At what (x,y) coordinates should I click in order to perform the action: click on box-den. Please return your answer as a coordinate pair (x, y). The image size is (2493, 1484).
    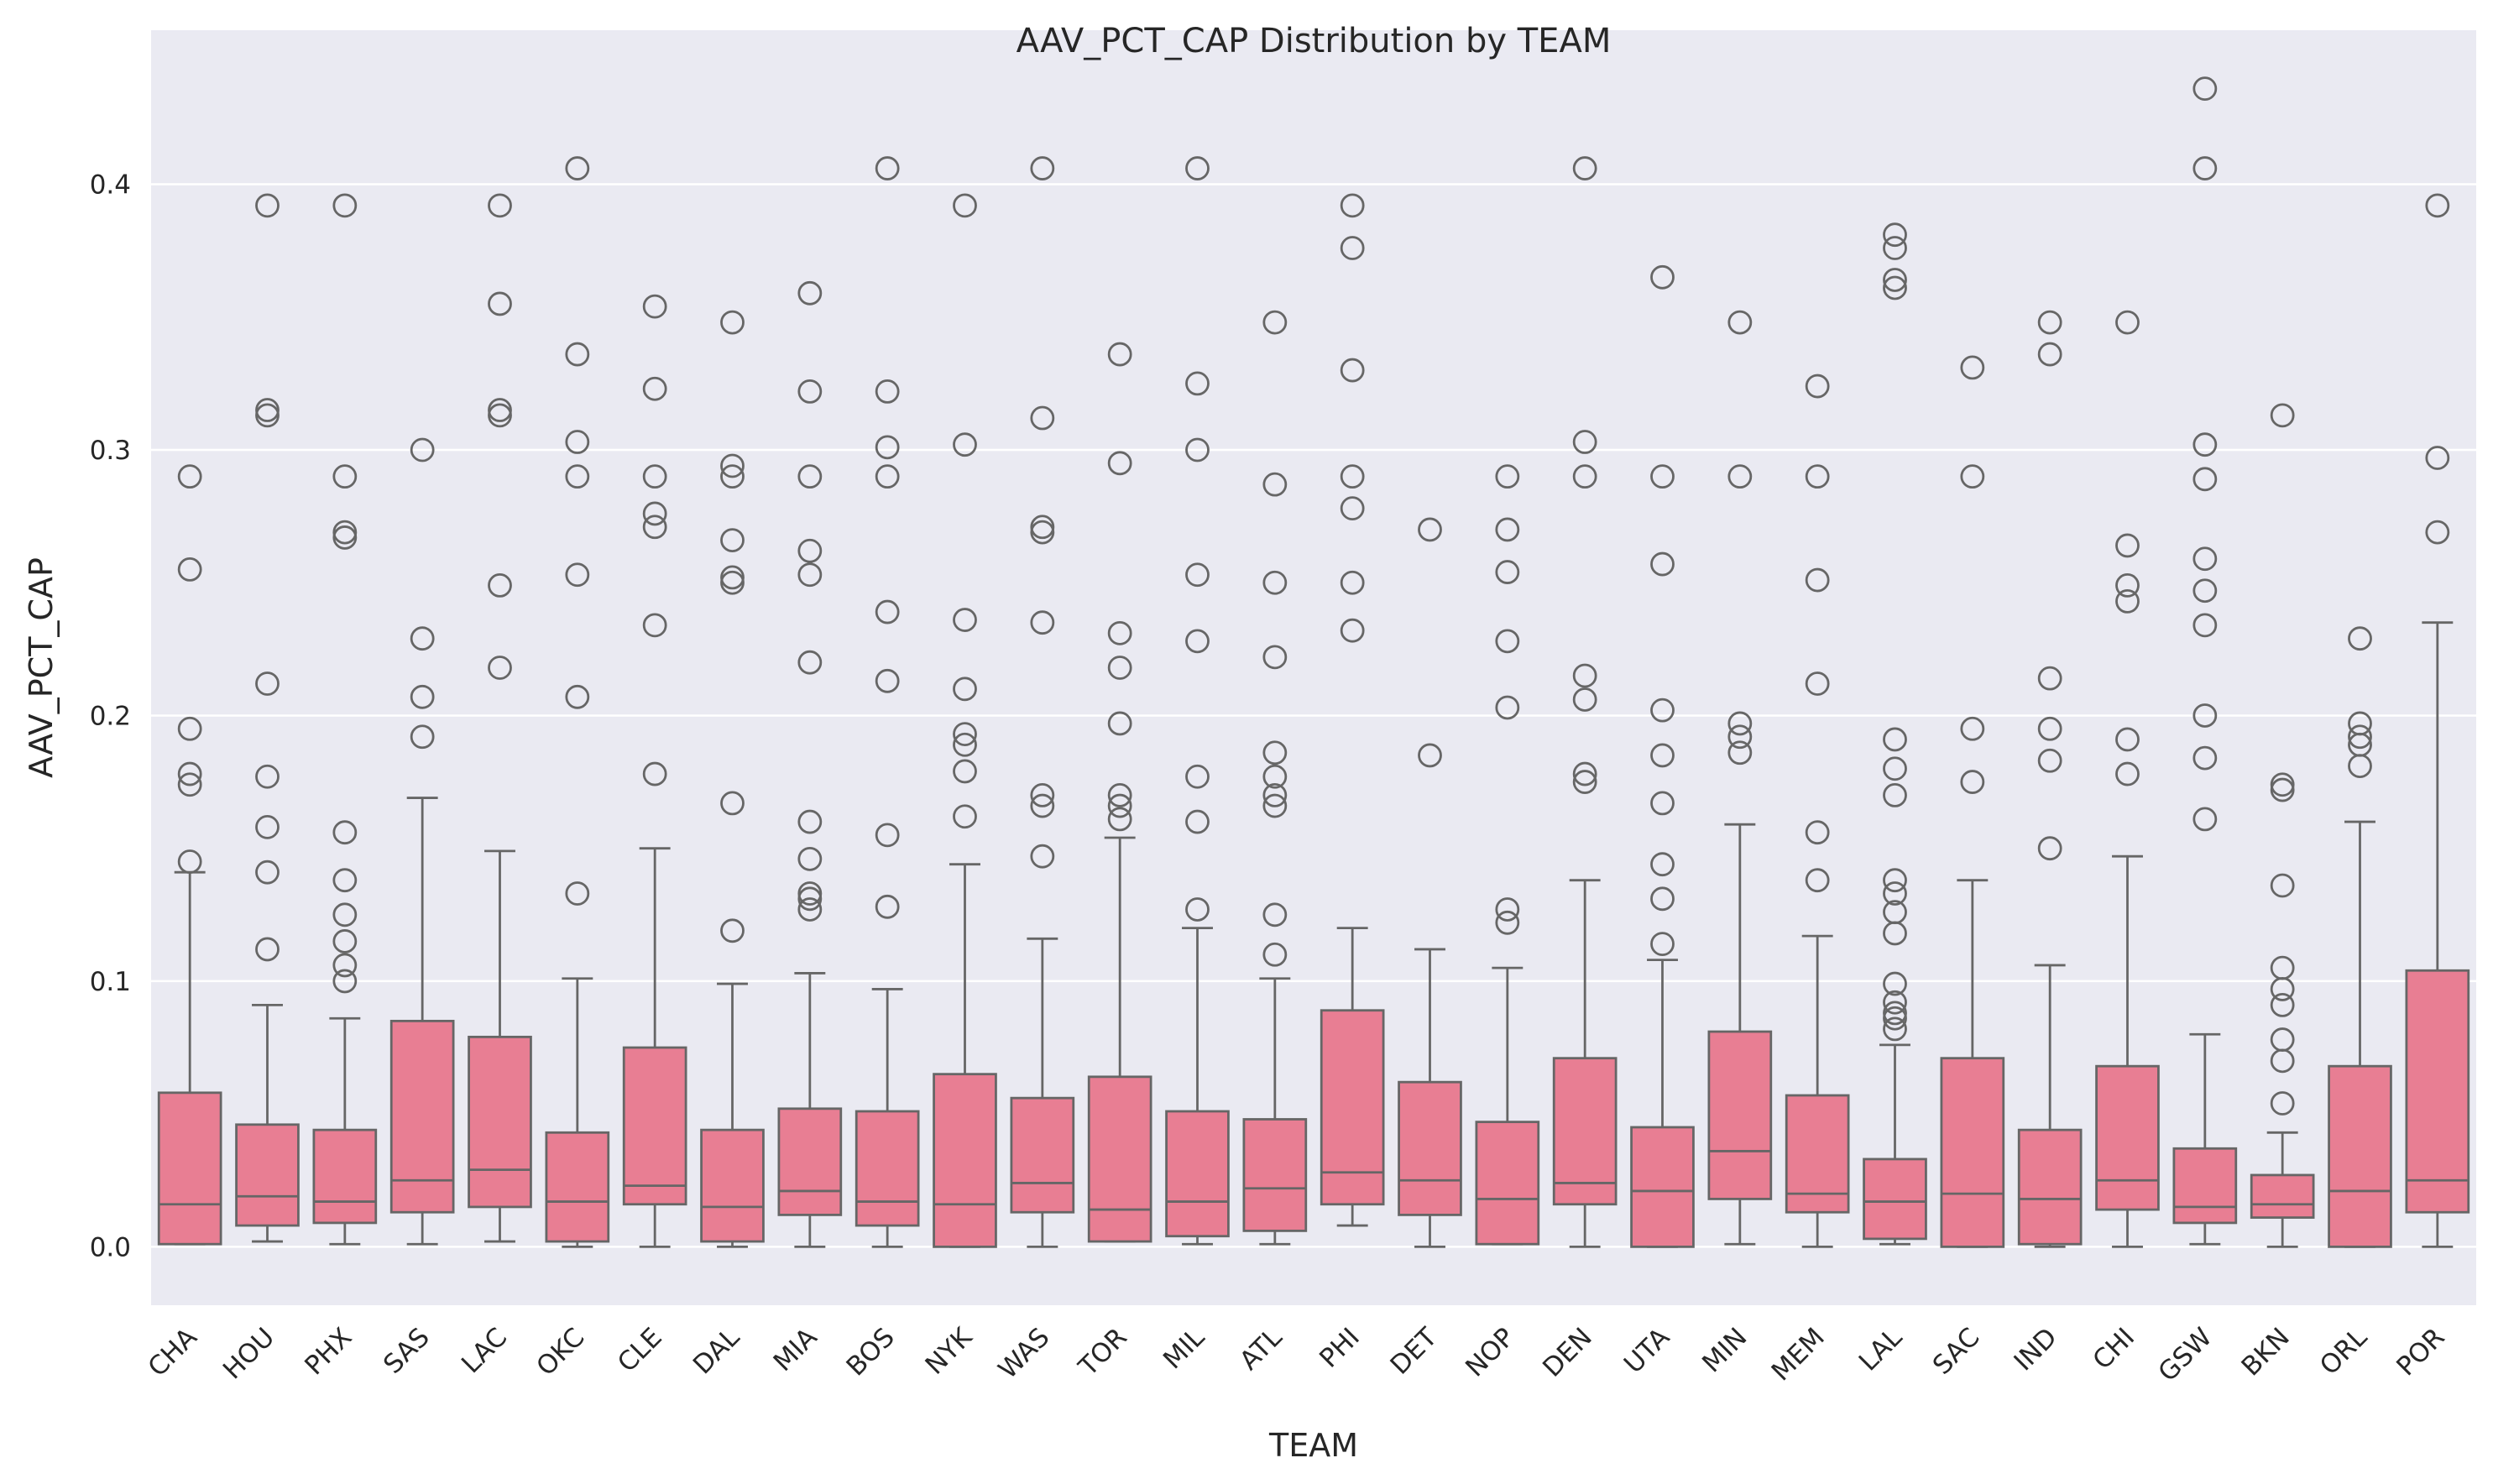
    Looking at the image, I should click on (1585, 702).